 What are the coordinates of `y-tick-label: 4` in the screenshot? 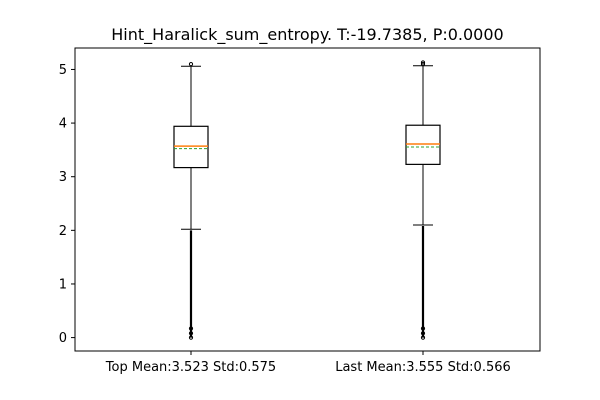 It's located at (63, 124).